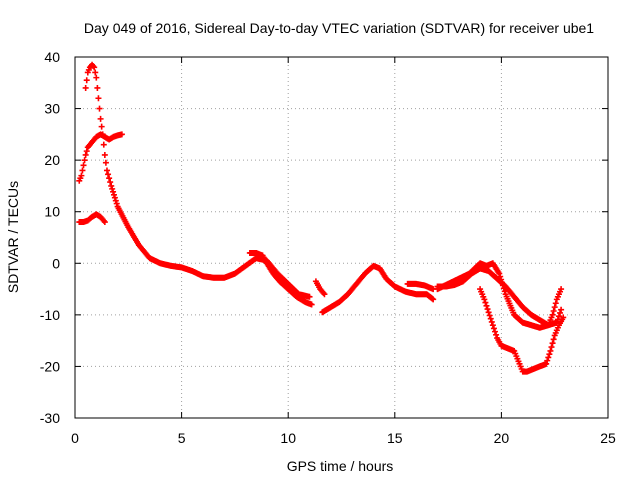 This screenshot has height=480, width=640. I want to click on x-tick-label: 0, so click(75, 438).